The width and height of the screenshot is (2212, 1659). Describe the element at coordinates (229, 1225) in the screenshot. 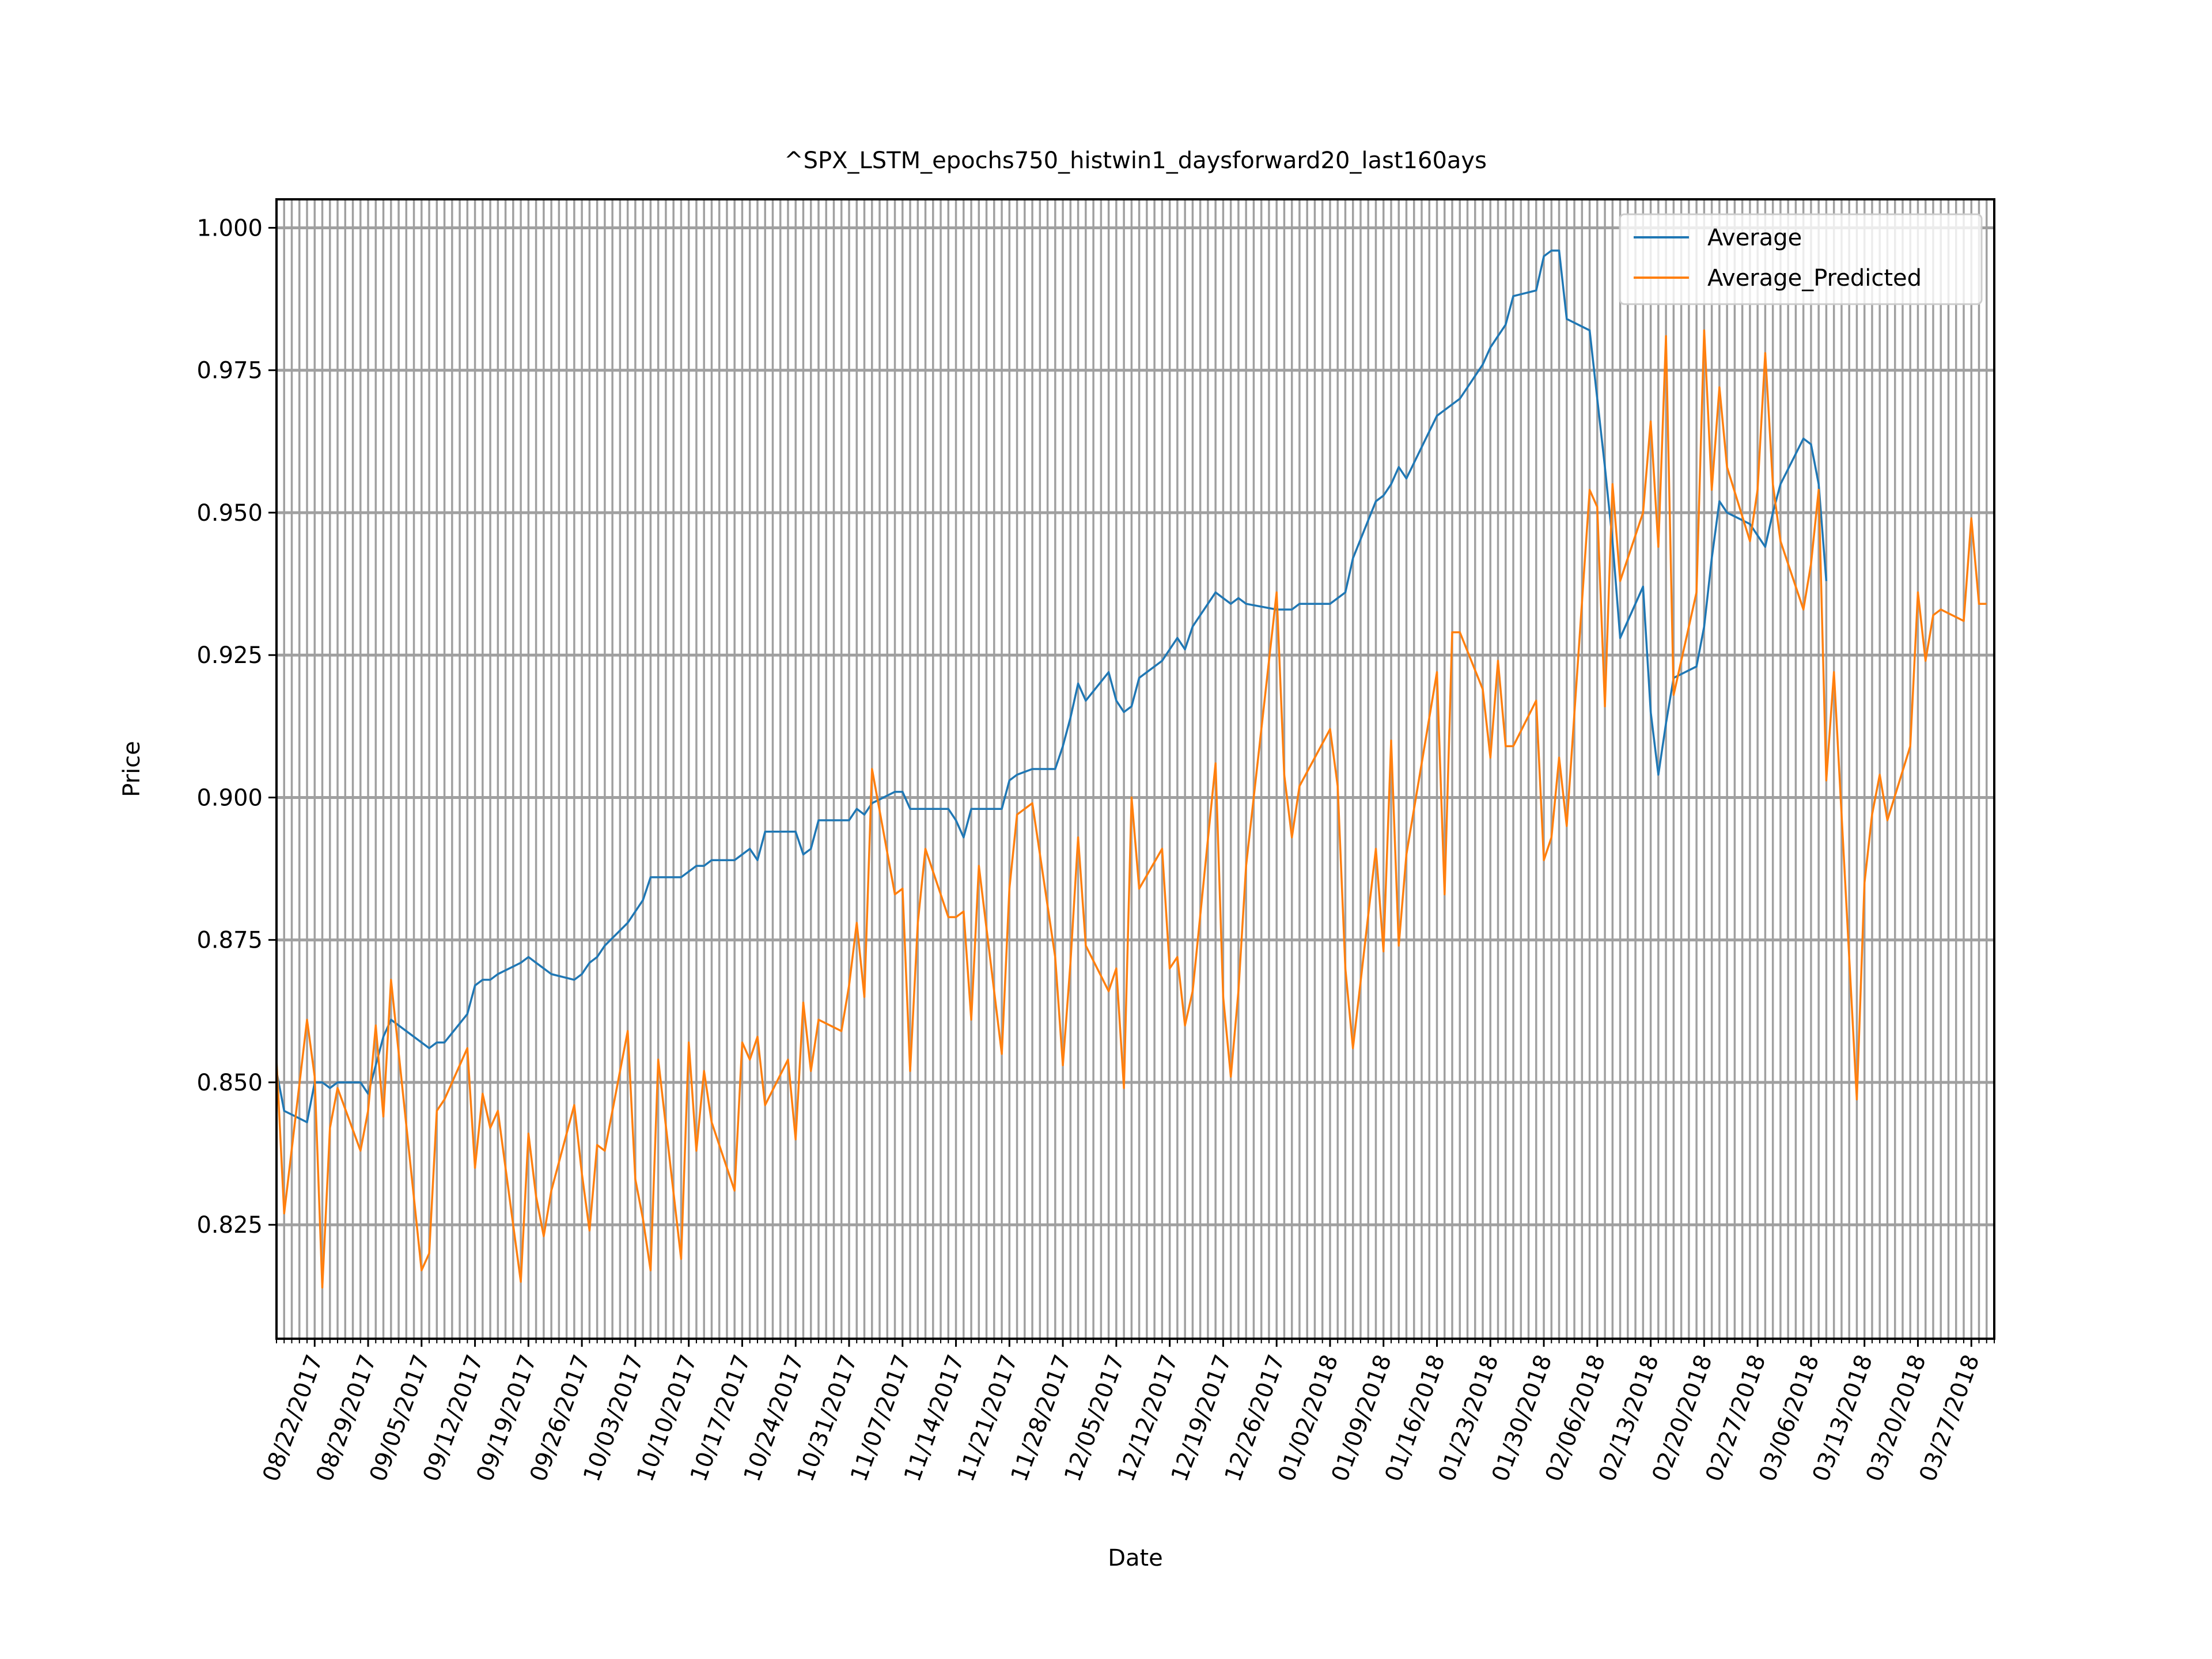

I see `y-tick-label: 0.825` at that location.